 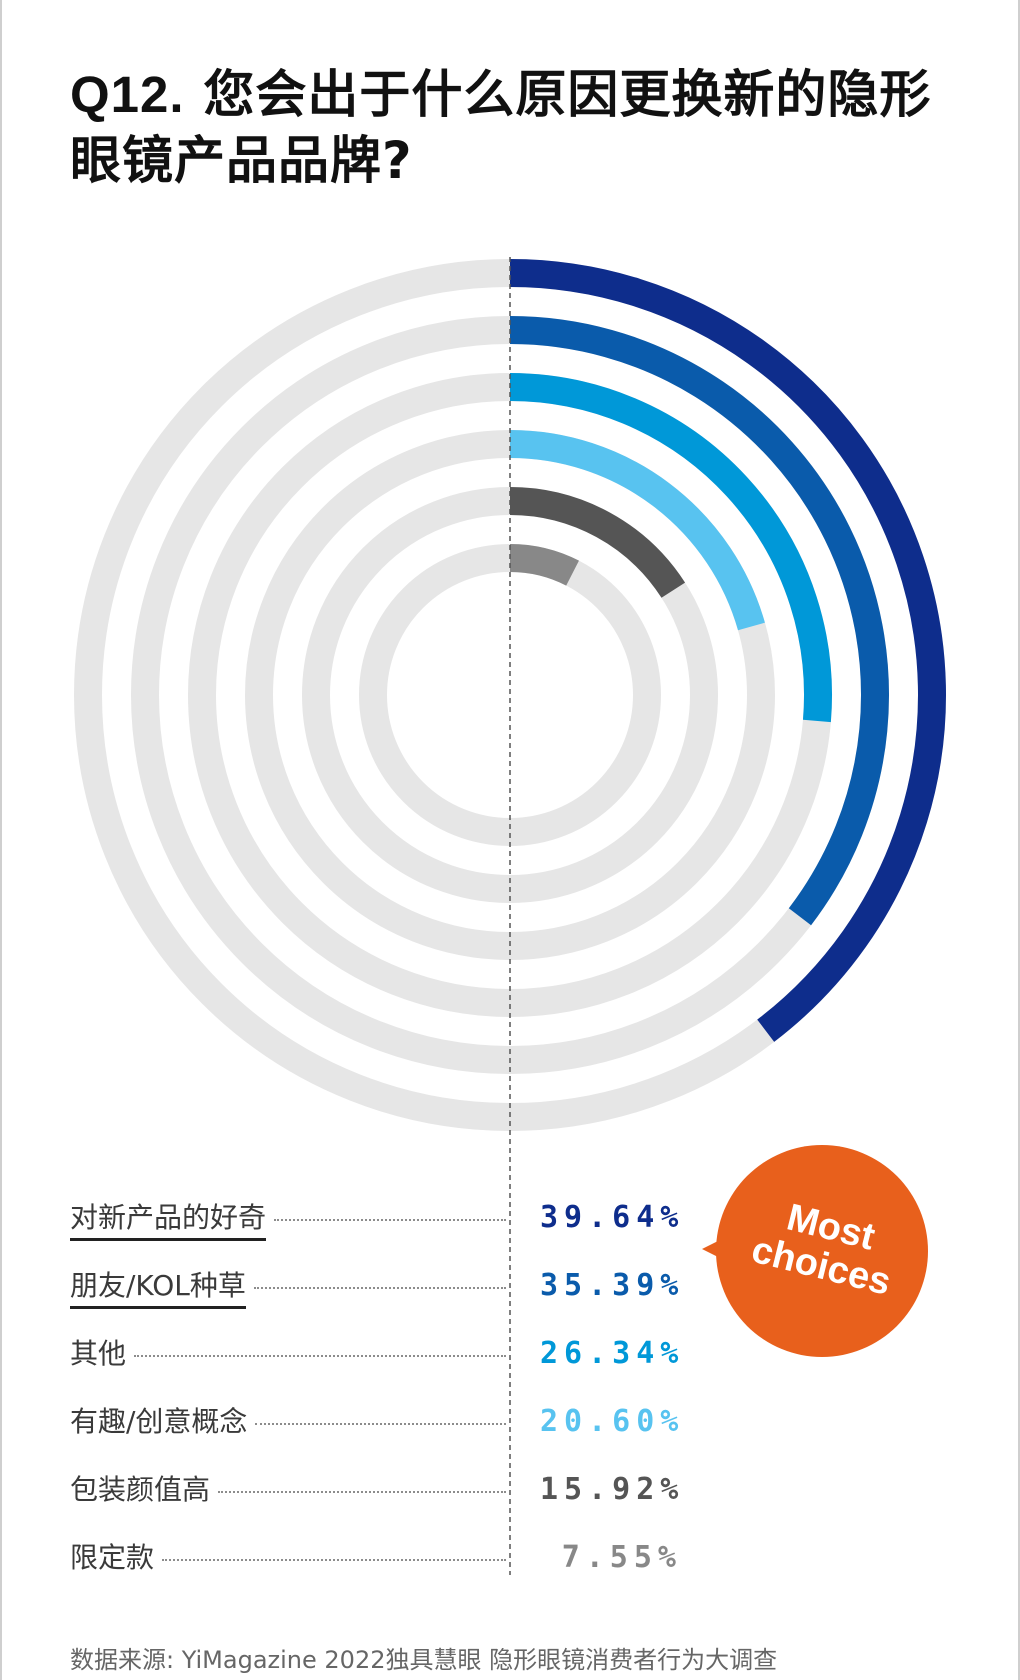 I want to click on value-label-4: 20.60%, so click(x=612, y=1421).